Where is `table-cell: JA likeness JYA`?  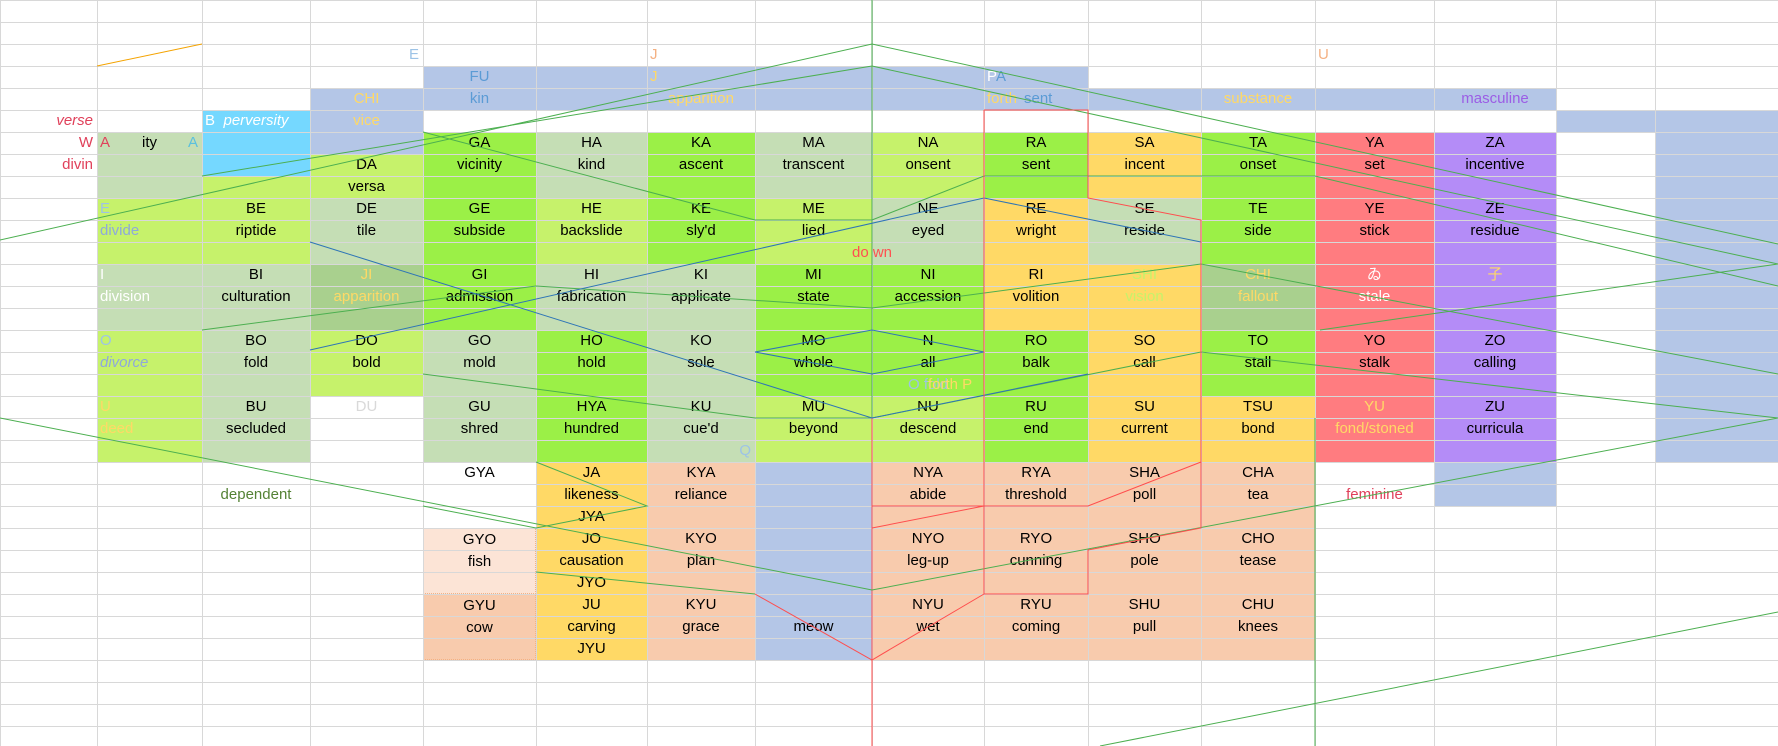 table-cell: JA likeness JYA is located at coordinates (591, 495).